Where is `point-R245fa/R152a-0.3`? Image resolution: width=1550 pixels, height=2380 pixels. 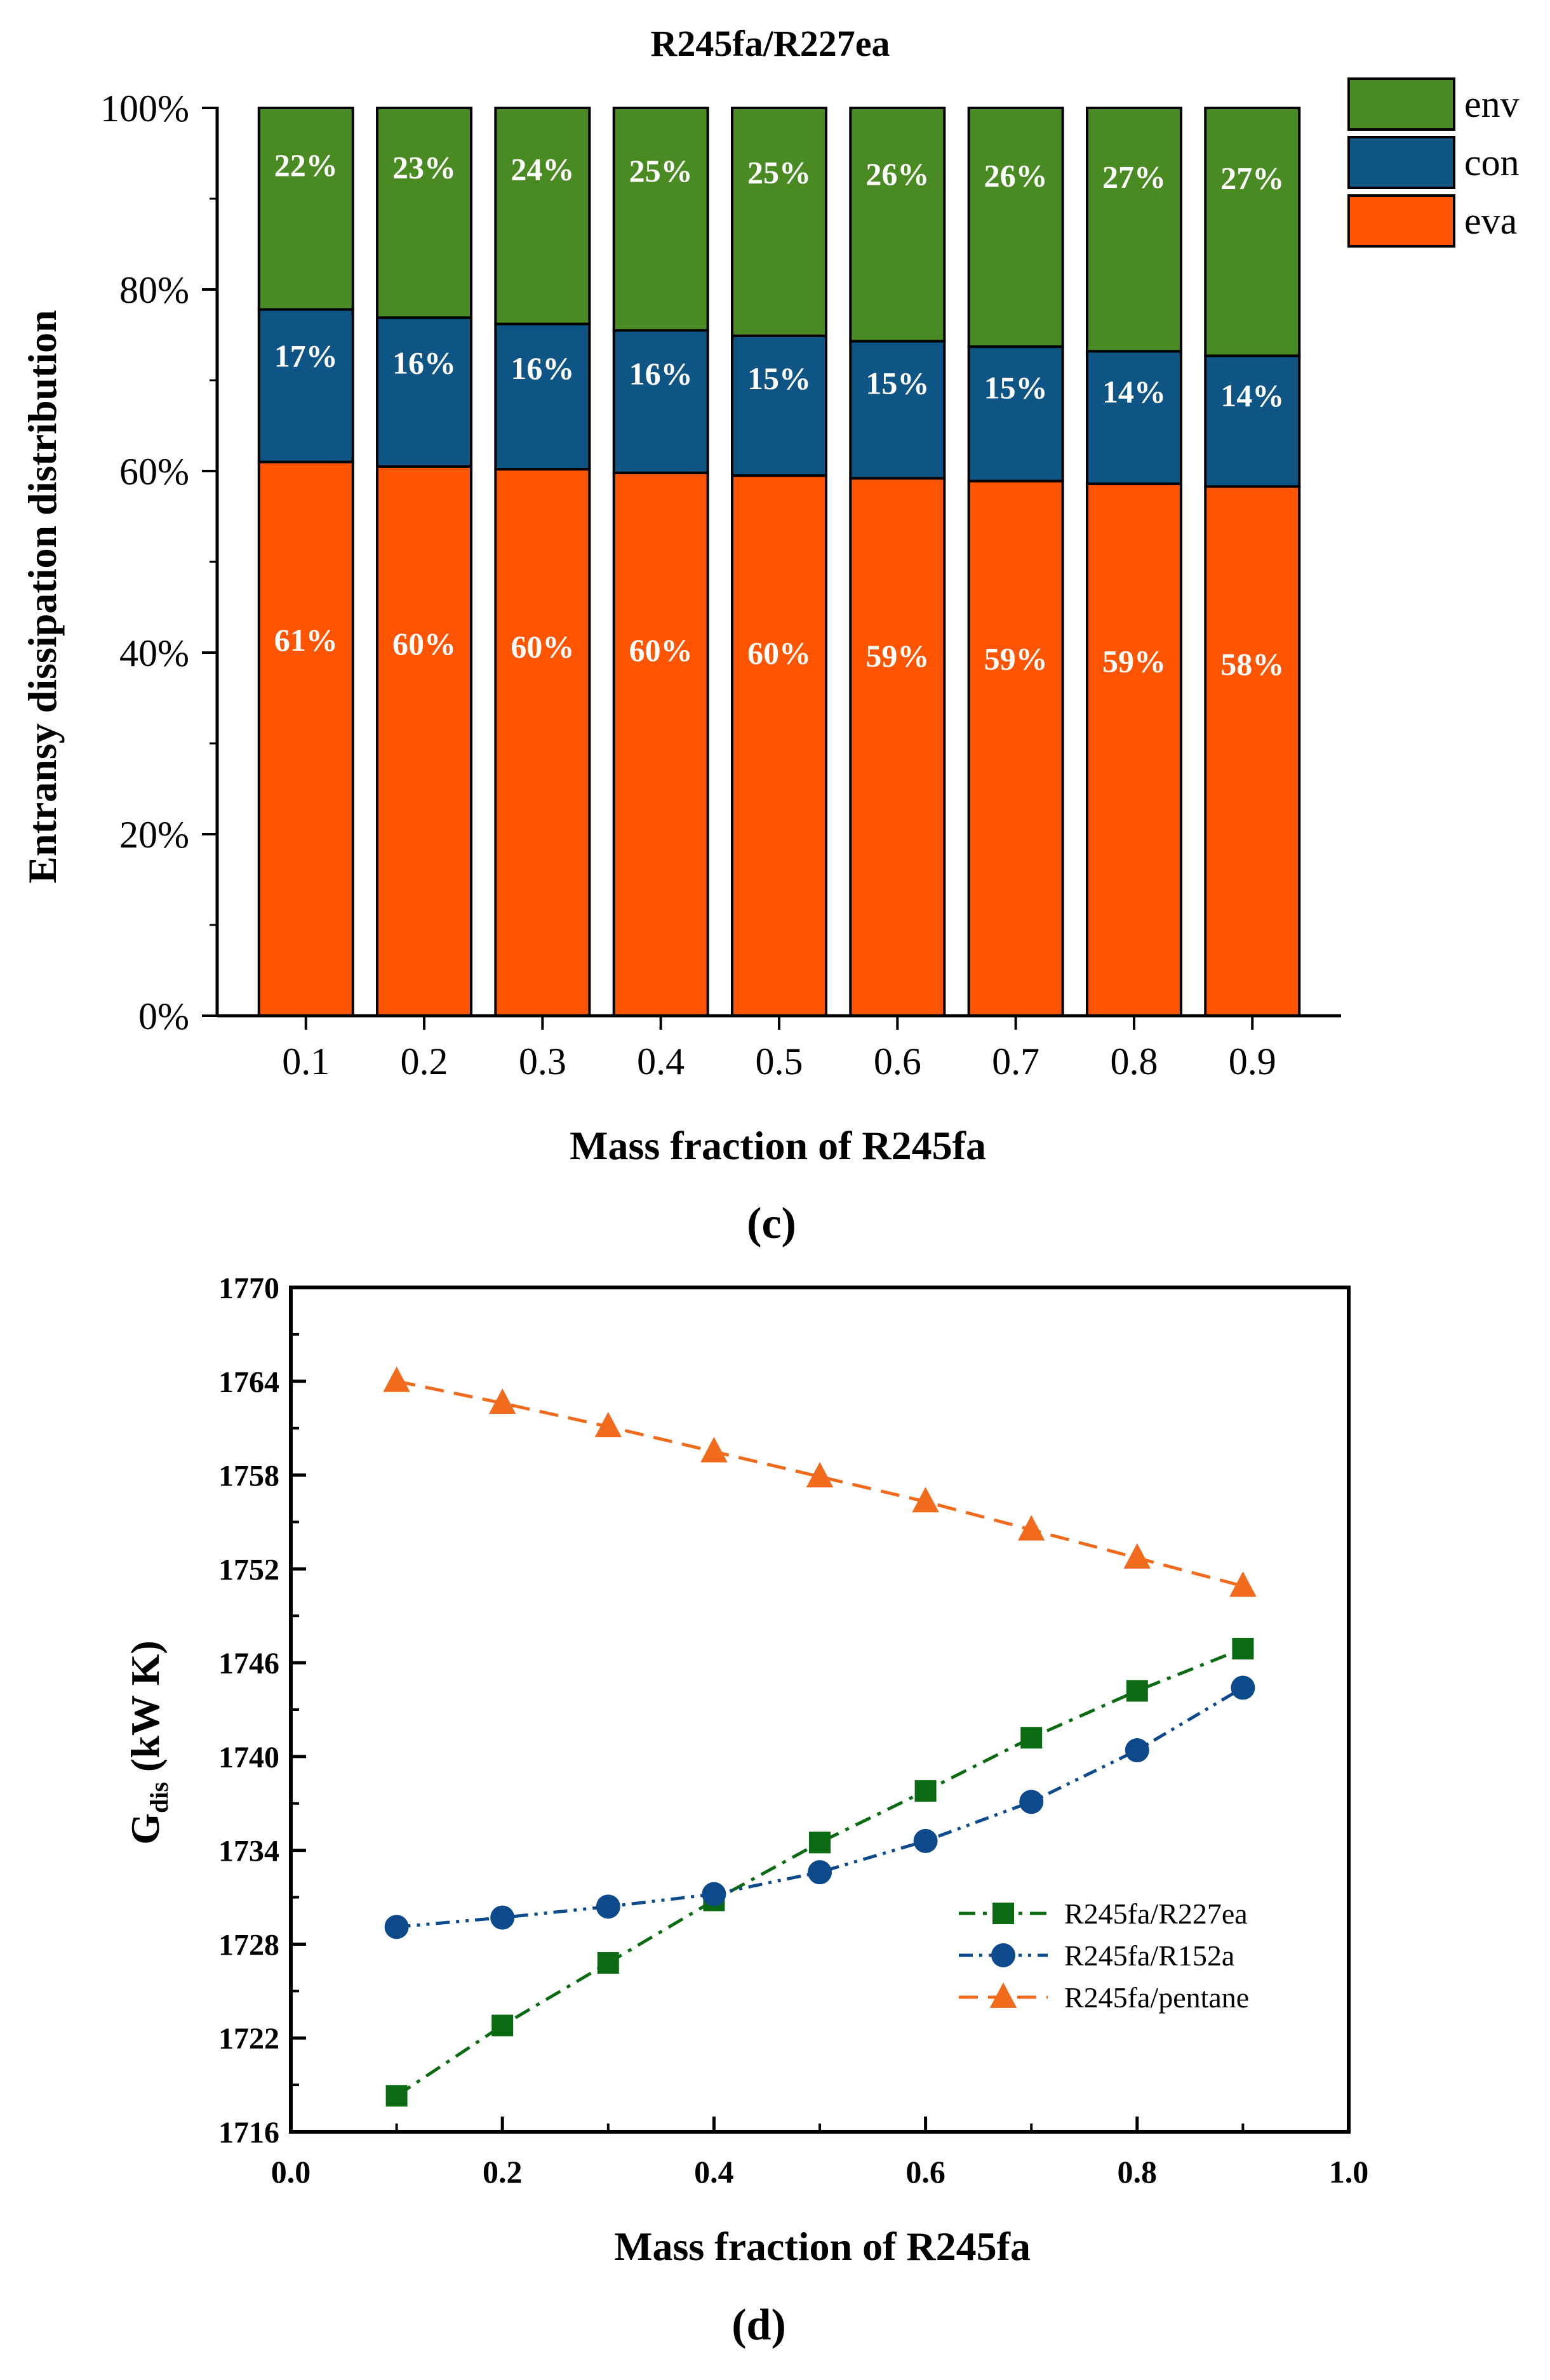
point-R245fa/R152a-0.3 is located at coordinates (608, 1906).